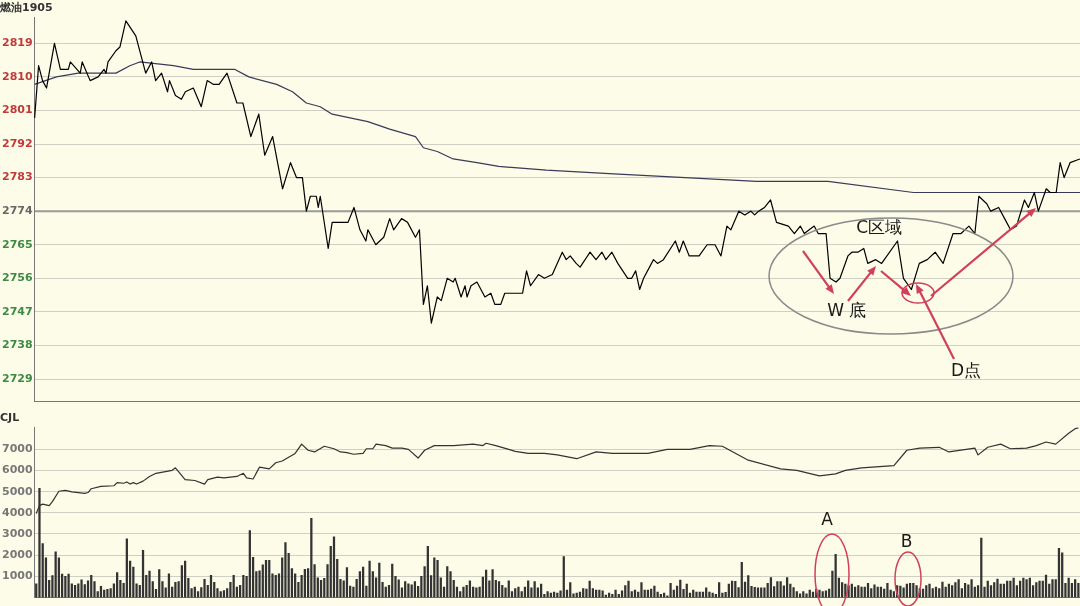  What do you see at coordinates (879, 226) in the screenshot?
I see `annotation: C区域` at bounding box center [879, 226].